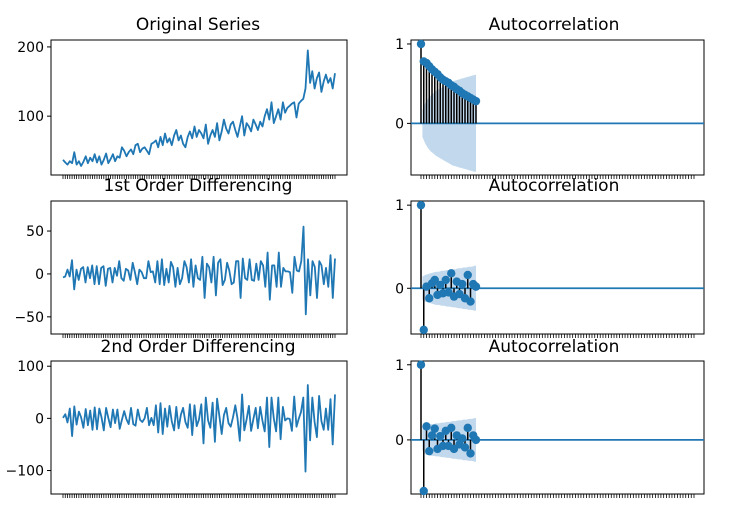  I want to click on y-tick-label: −50, so click(29, 318).